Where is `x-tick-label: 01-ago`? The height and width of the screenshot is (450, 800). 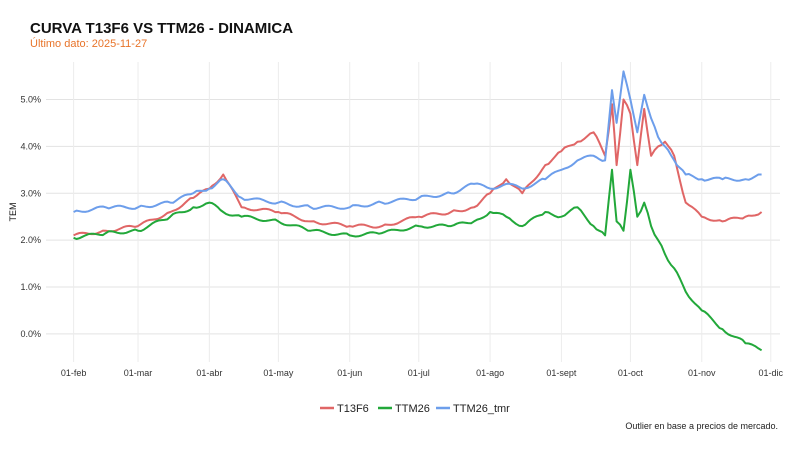
x-tick-label: 01-ago is located at coordinates (490, 373).